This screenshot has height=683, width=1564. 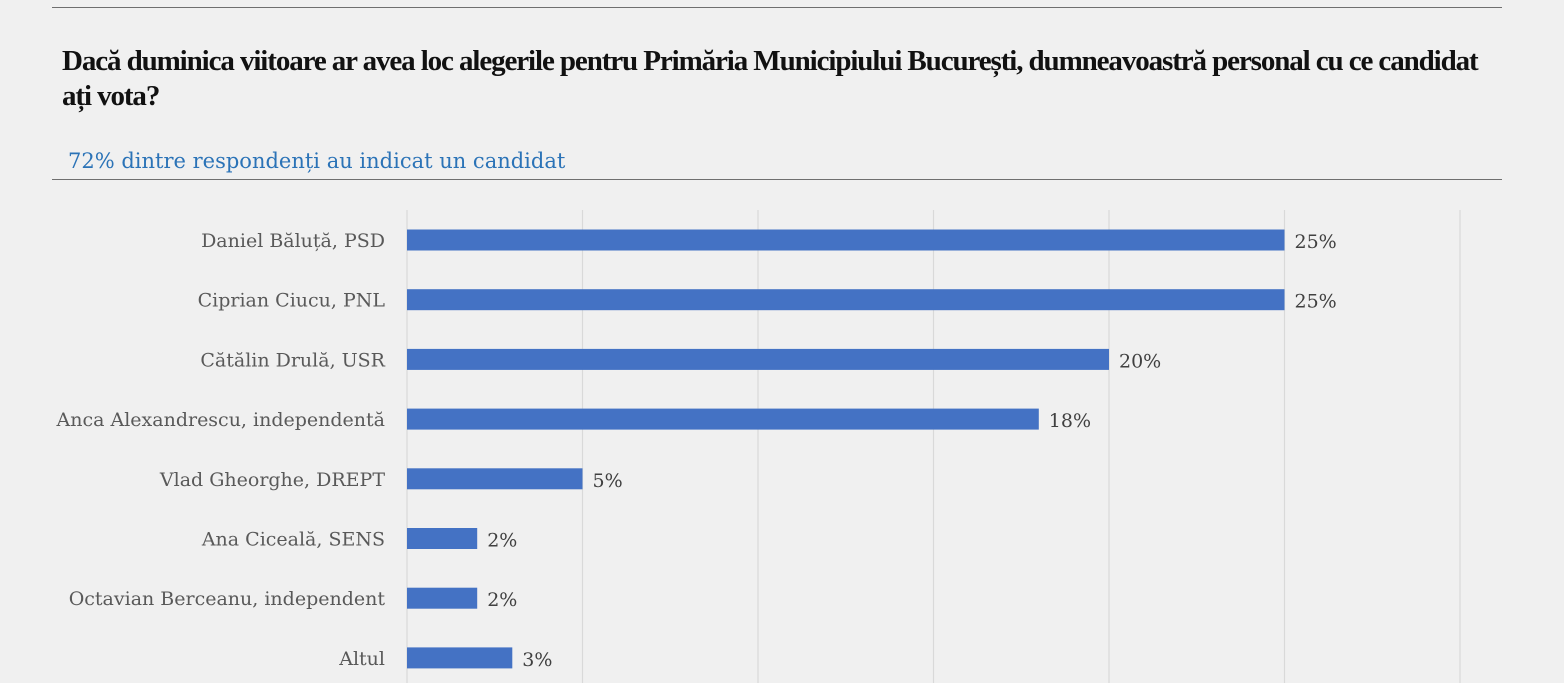 I want to click on category-label: Ana Ciceală, SENS, so click(x=293, y=540).